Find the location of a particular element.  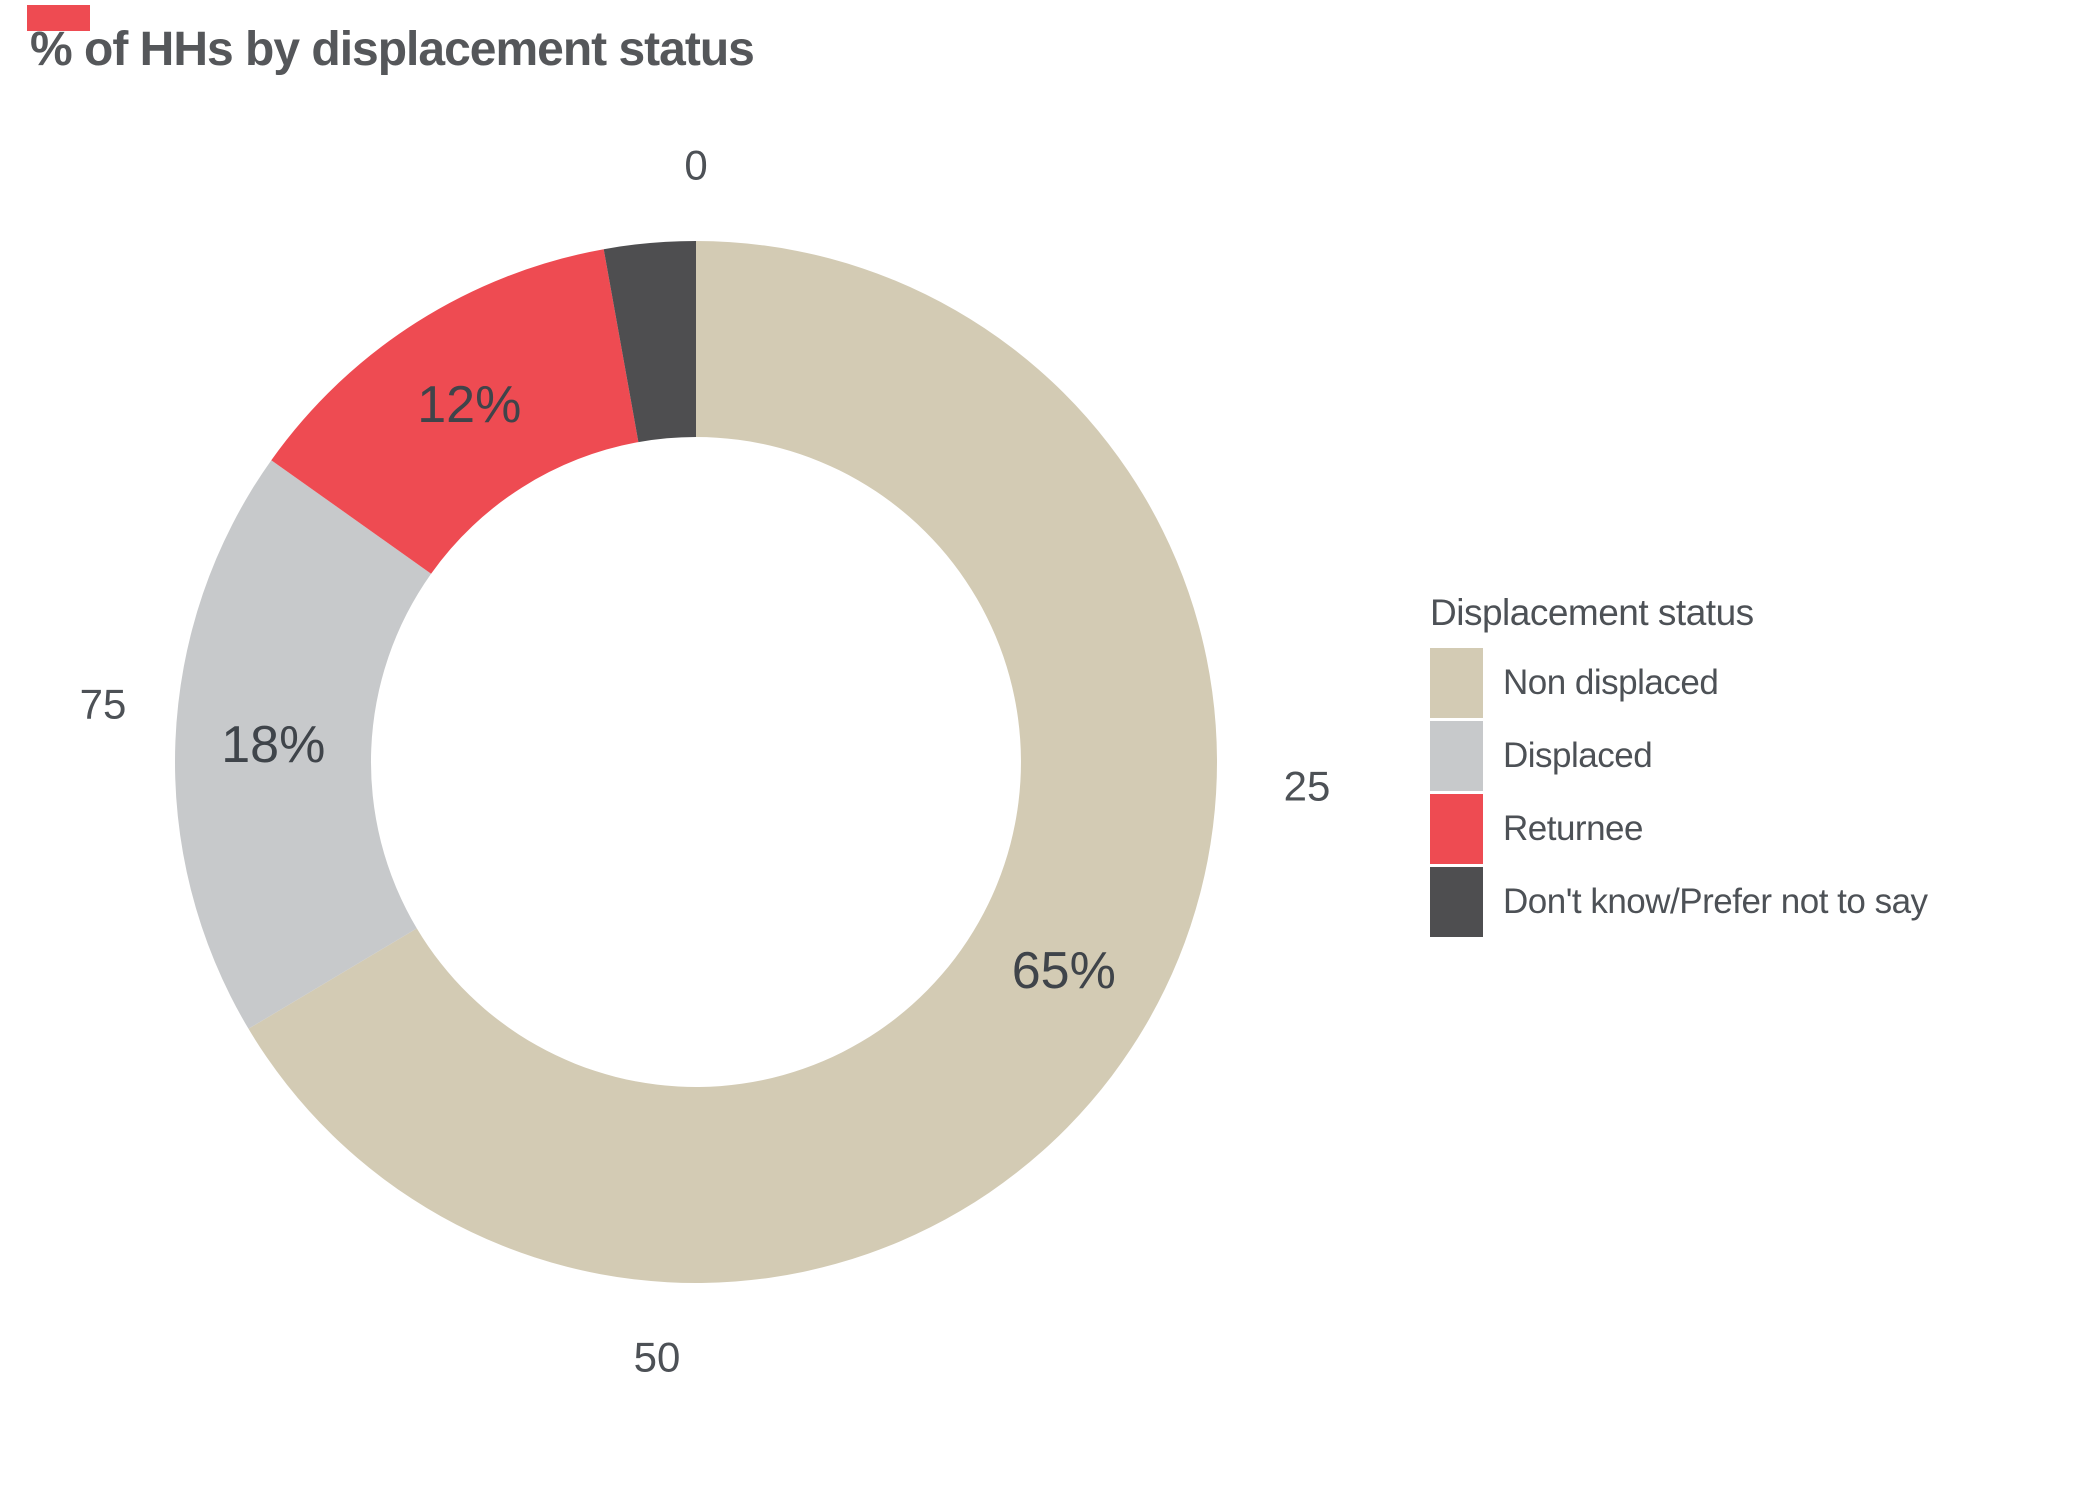

axis-tick-label-0: 0 is located at coordinates (695, 165).